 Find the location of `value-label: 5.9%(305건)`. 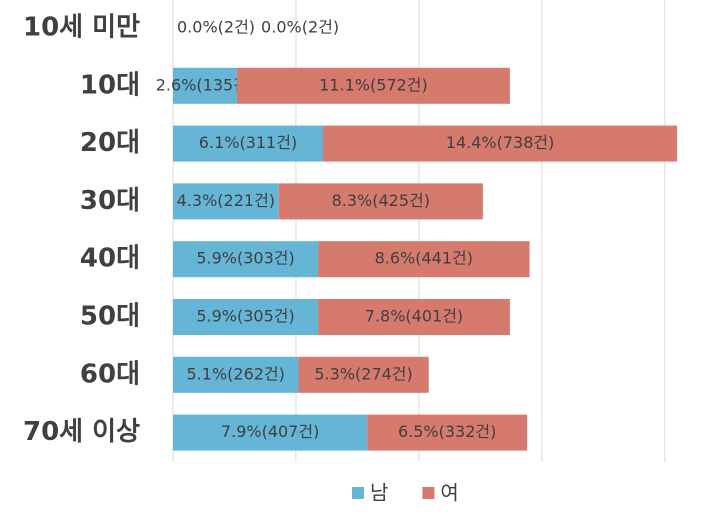

value-label: 5.9%(305건) is located at coordinates (245, 316).